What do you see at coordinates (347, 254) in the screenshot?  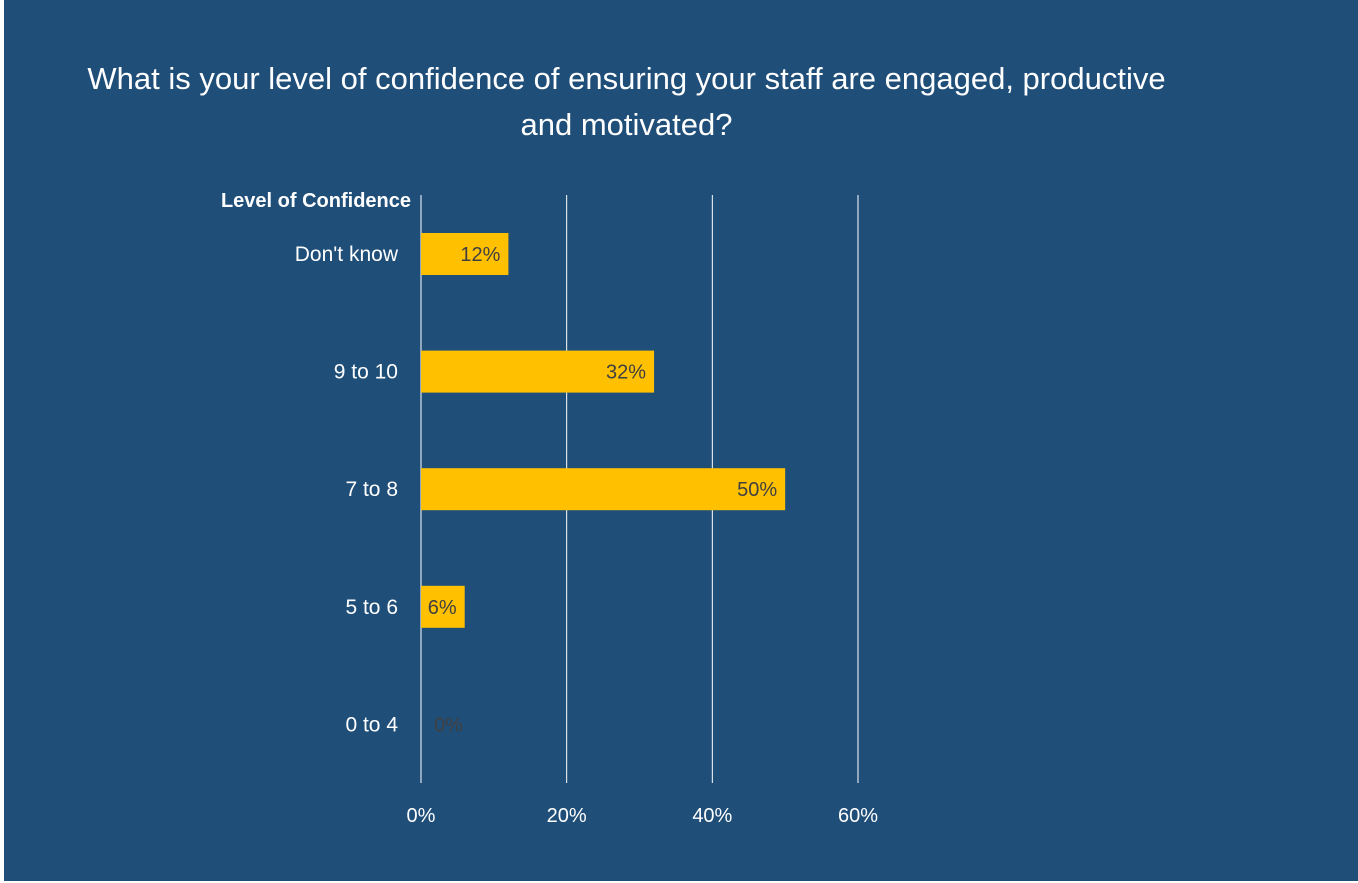 I see `category-label: Don't know` at bounding box center [347, 254].